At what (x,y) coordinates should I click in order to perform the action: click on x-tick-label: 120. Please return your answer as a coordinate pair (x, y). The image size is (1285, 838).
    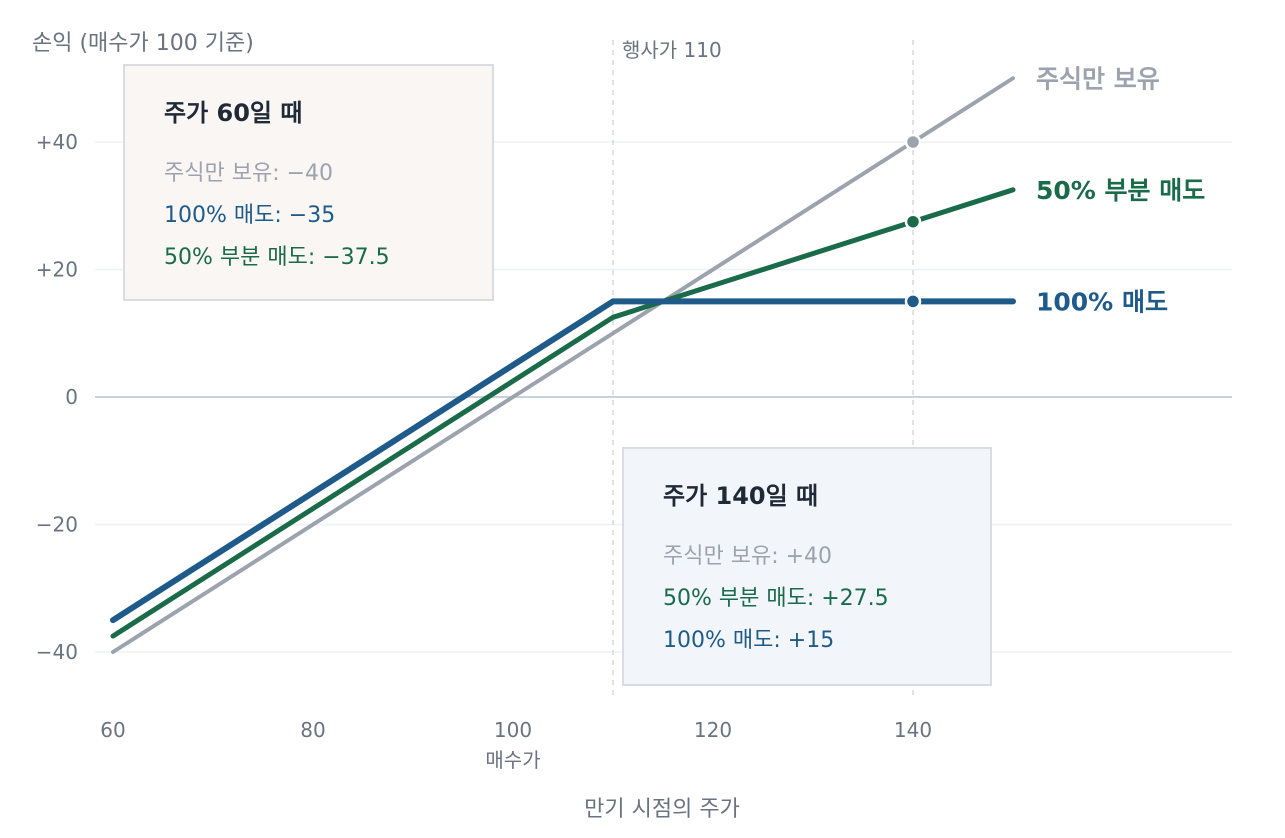
    Looking at the image, I should click on (713, 730).